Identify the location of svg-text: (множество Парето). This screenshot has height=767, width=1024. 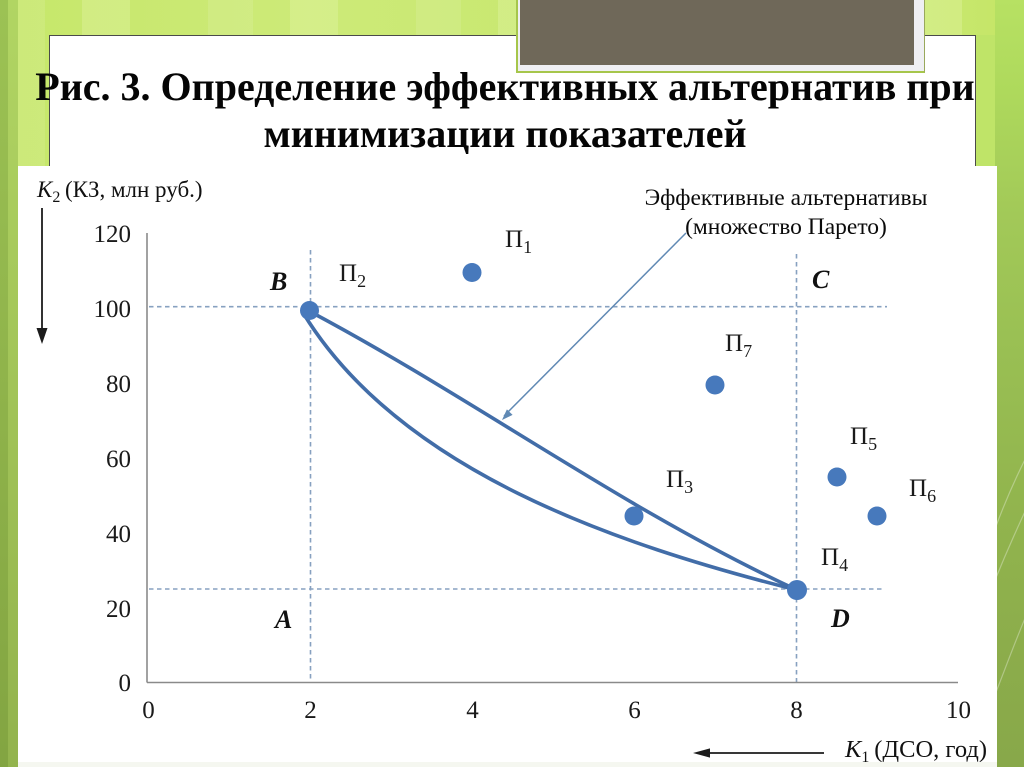
(786, 227).